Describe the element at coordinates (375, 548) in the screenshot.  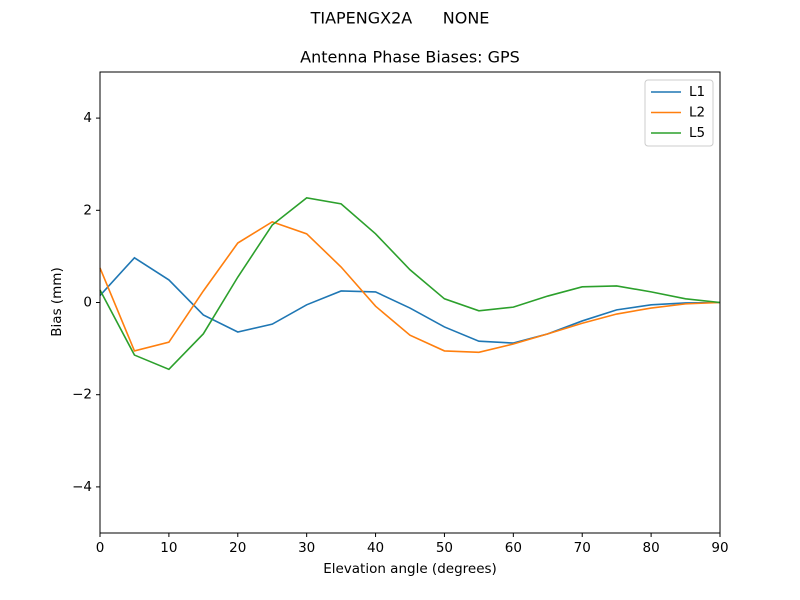
I see `x-tick-label: 40` at that location.